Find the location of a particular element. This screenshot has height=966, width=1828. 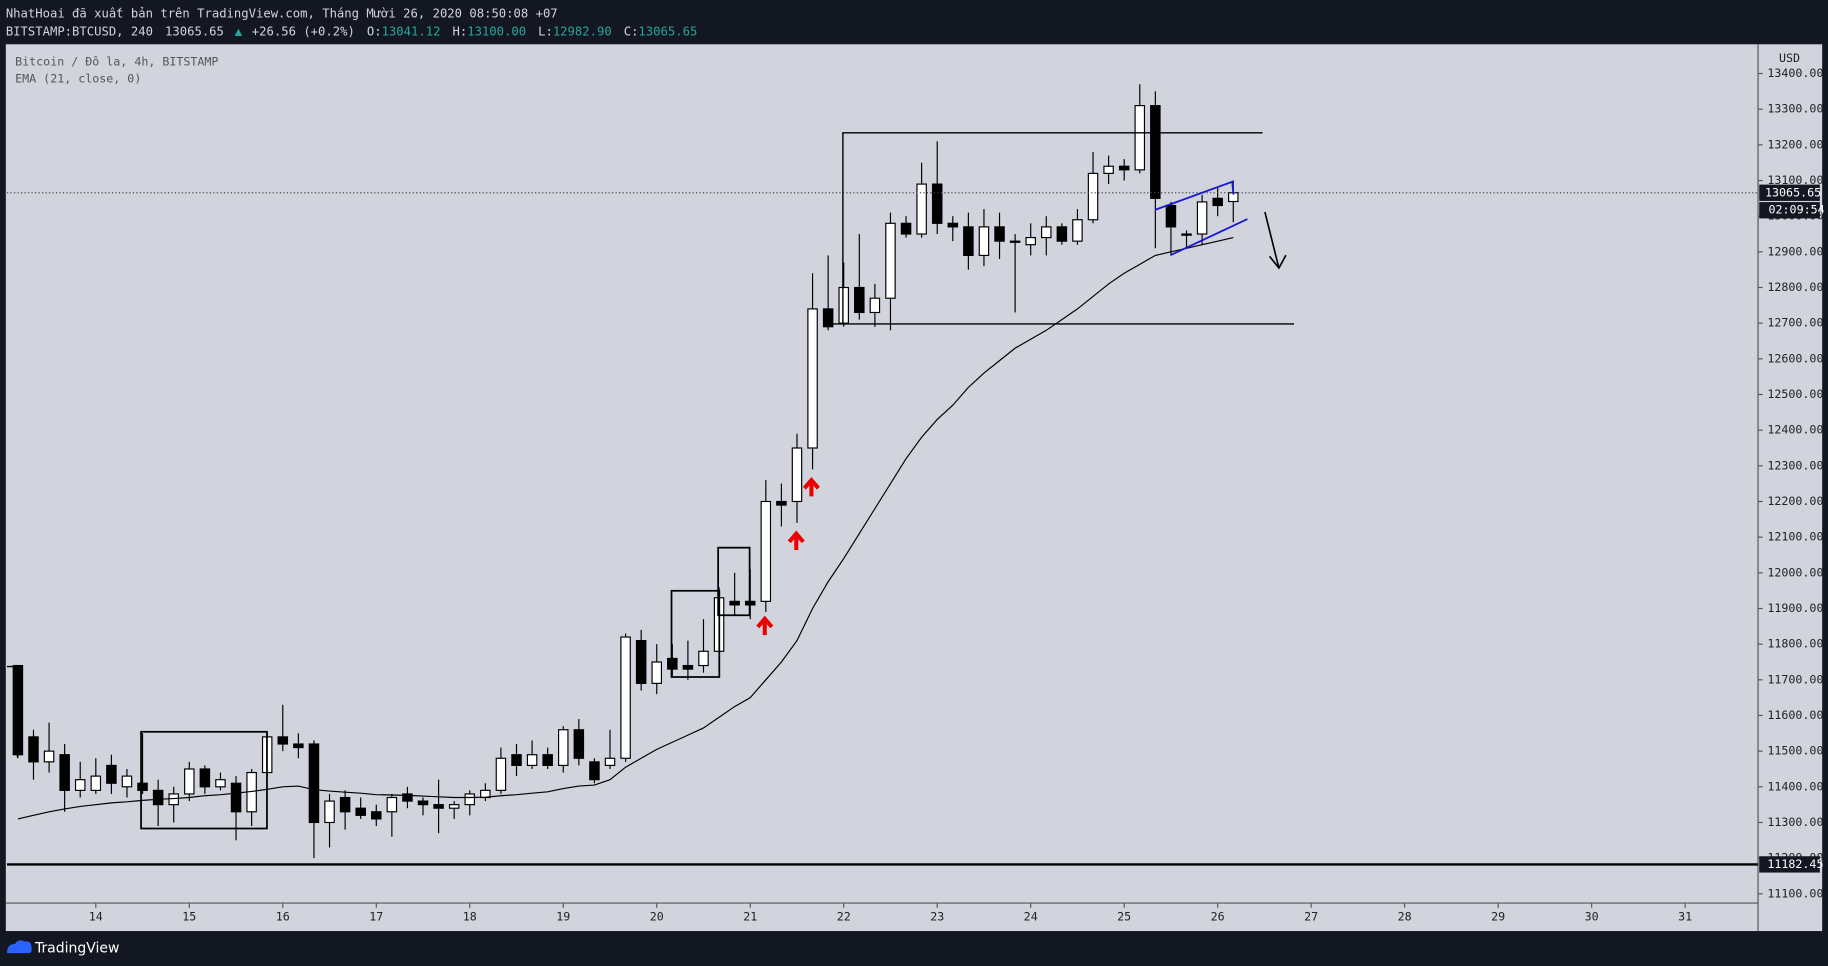

y-tick-label: 13400.00 is located at coordinates (1795, 73).